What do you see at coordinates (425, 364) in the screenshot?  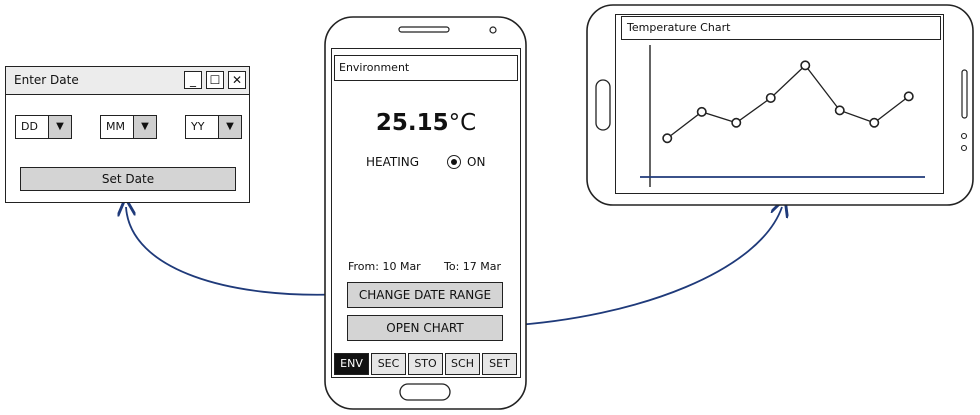 I see `tab-sto: STO` at bounding box center [425, 364].